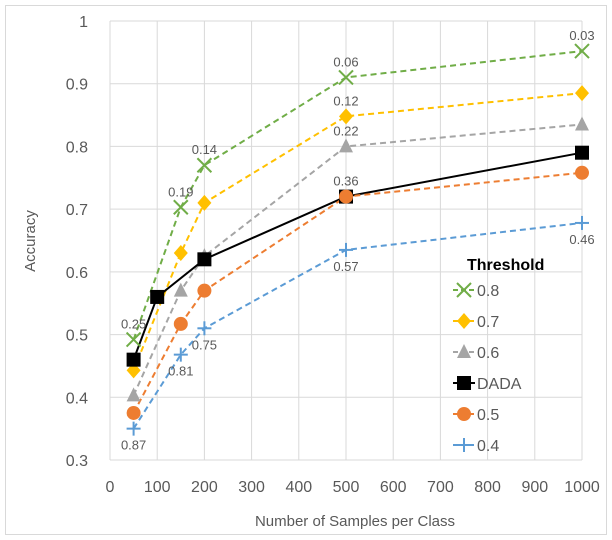 The width and height of the screenshot is (612, 540). What do you see at coordinates (157, 487) in the screenshot?
I see `x-tick-label: 100` at bounding box center [157, 487].